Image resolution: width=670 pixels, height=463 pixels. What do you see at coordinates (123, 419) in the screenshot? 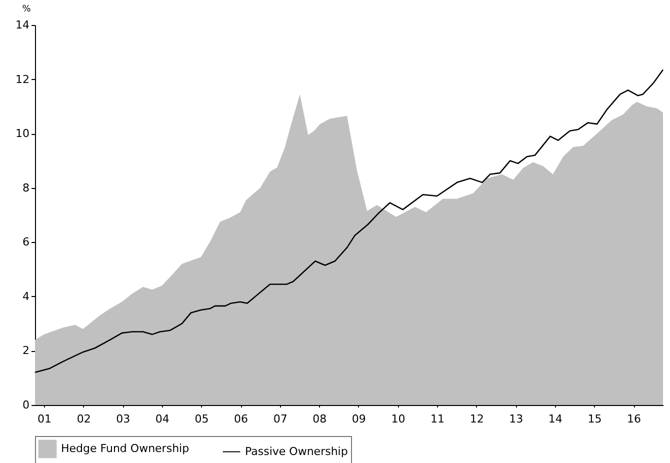
I see `x-tick-label: 03` at bounding box center [123, 419].